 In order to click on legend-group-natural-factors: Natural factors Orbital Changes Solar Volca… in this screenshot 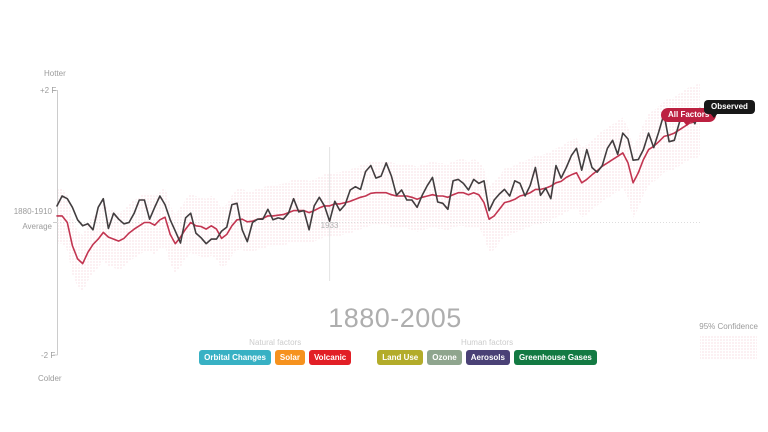, I will do `click(275, 351)`.